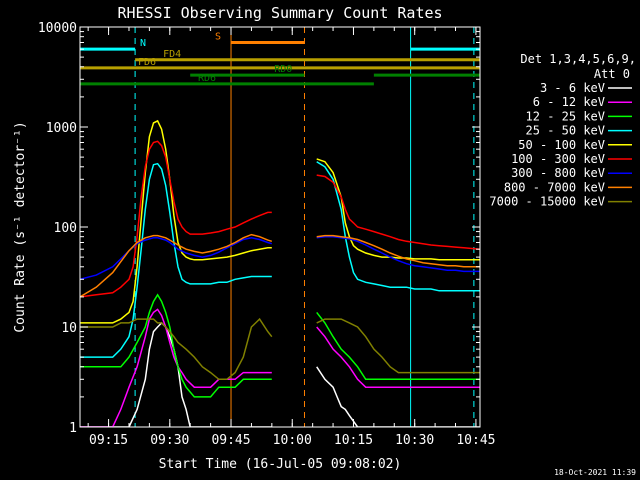  I want to click on legend-label-0: 3 - 6 keV, so click(572, 88).